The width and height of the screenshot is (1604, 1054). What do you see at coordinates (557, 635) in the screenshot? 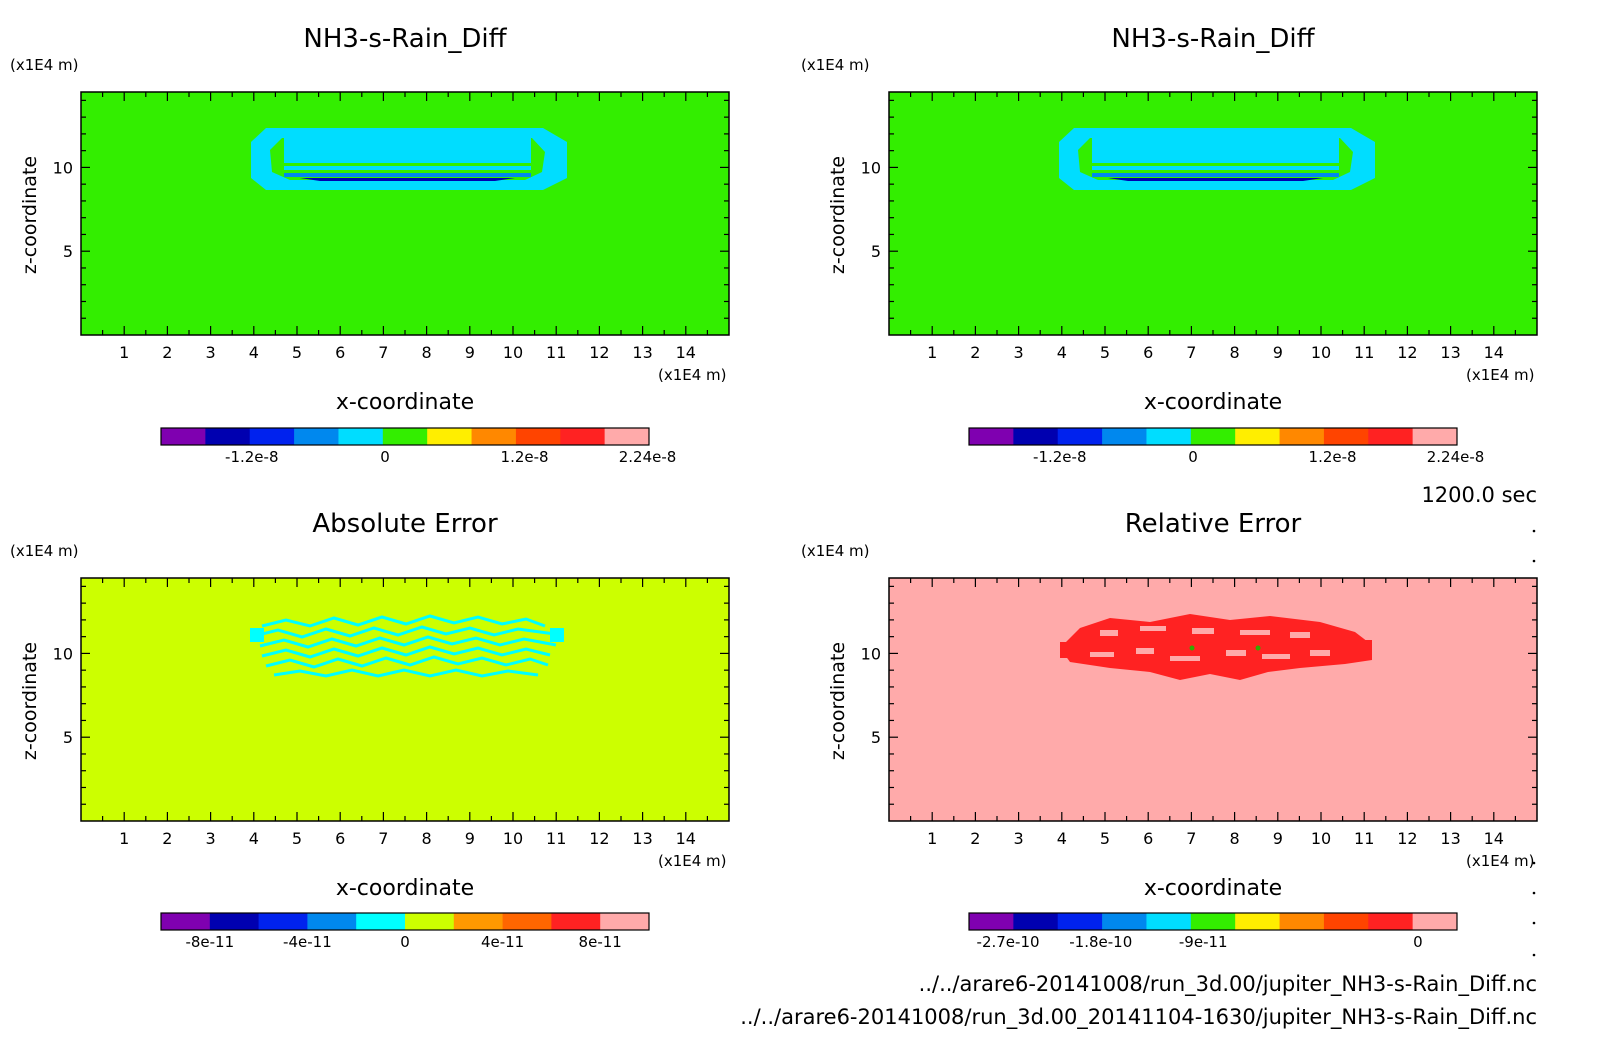
I see `panel-3-error-block-right` at bounding box center [557, 635].